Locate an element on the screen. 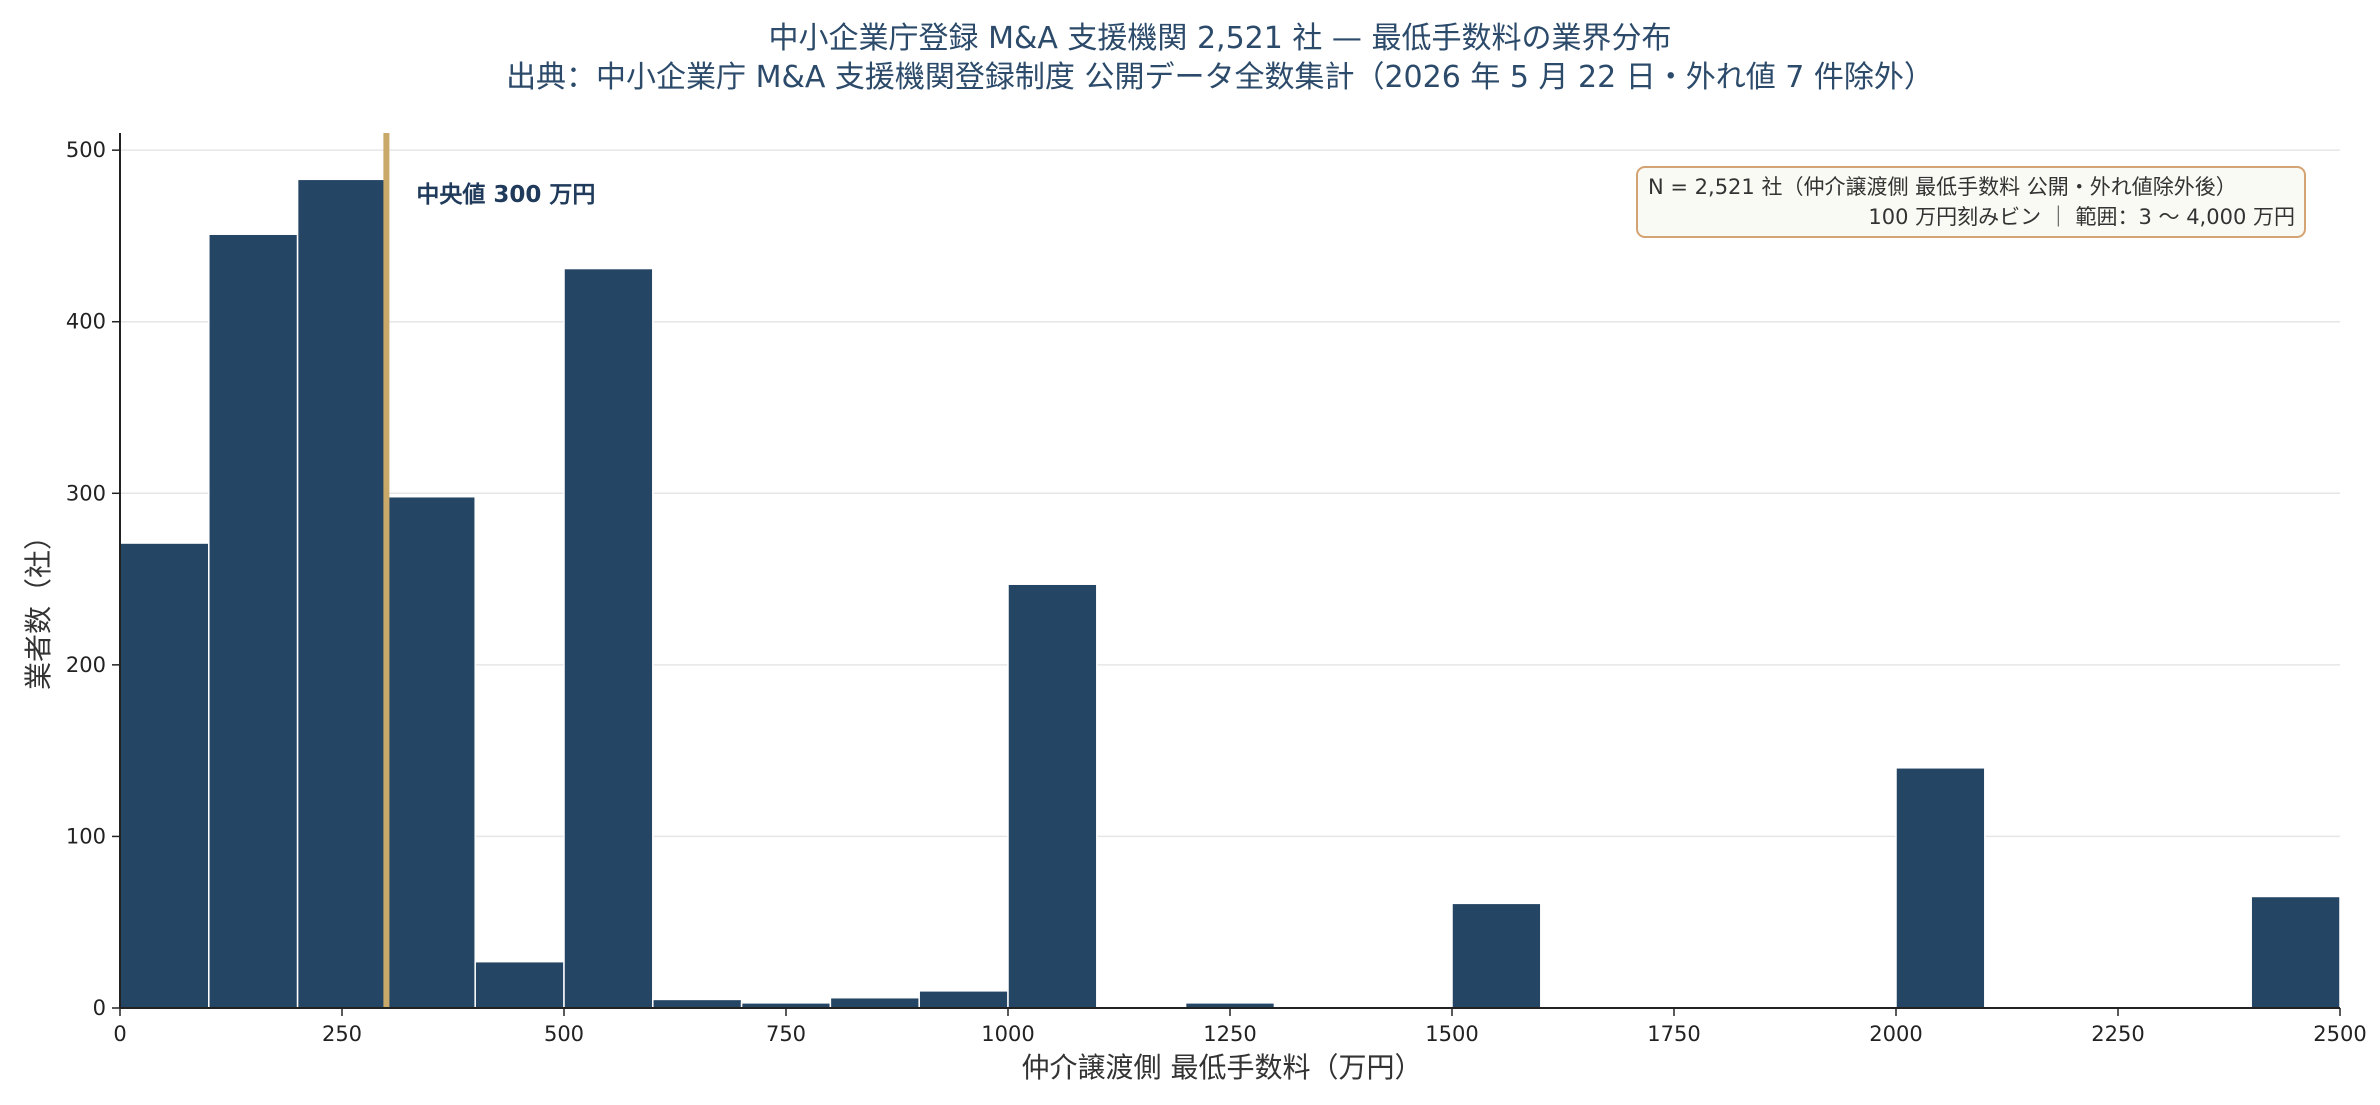 The image size is (2380, 1105). x-tick-label: 1500 is located at coordinates (1451, 1034).